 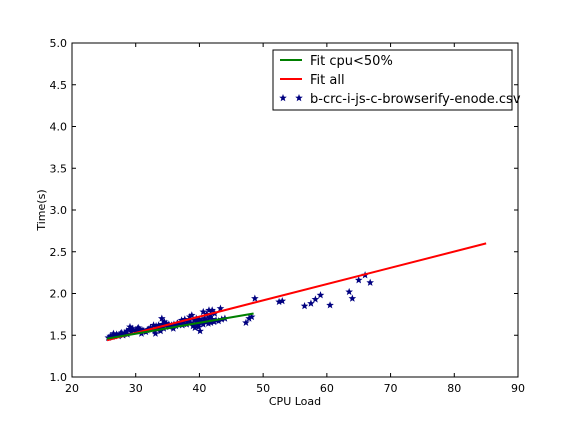 What do you see at coordinates (59, 43) in the screenshot?
I see `y-tick-label: 5.0` at bounding box center [59, 43].